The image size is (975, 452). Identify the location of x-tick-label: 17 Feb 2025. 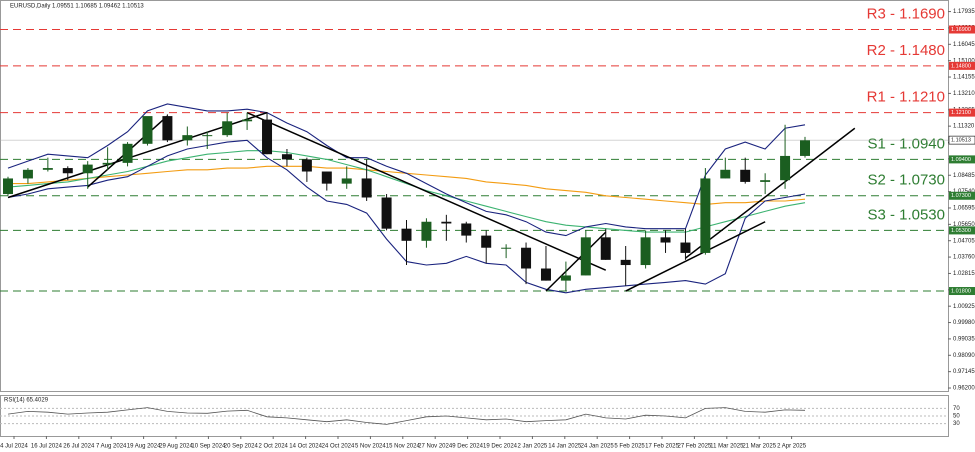
(662, 447).